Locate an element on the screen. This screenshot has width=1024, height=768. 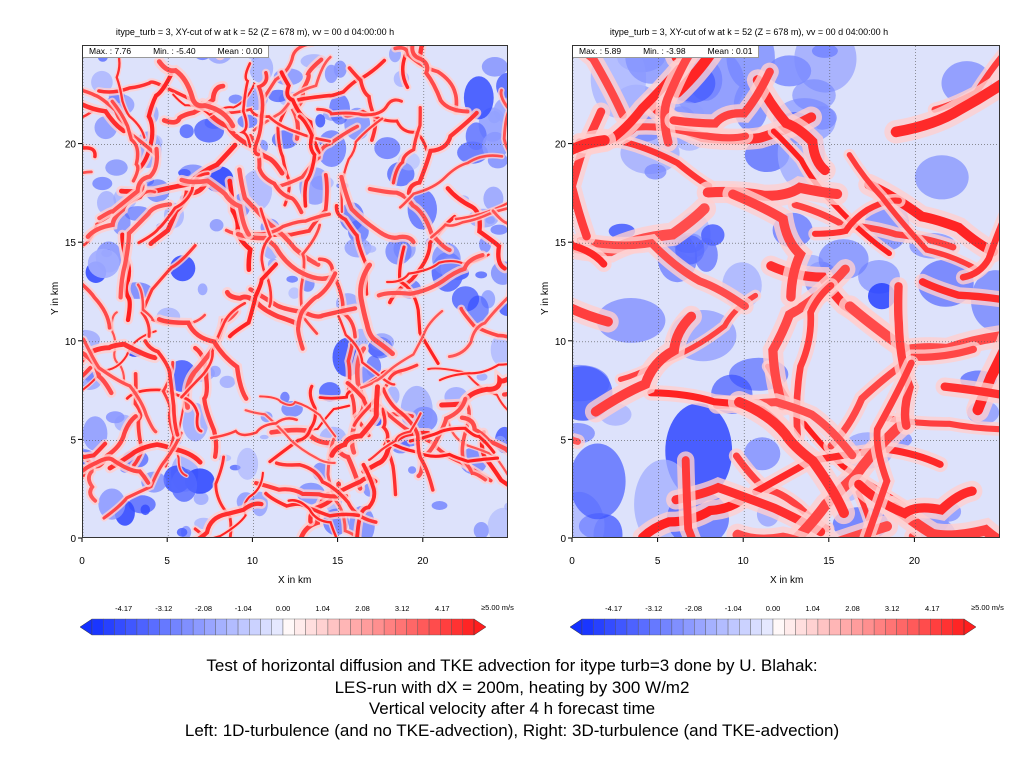
y-tick-label: 10 is located at coordinates (561, 342).